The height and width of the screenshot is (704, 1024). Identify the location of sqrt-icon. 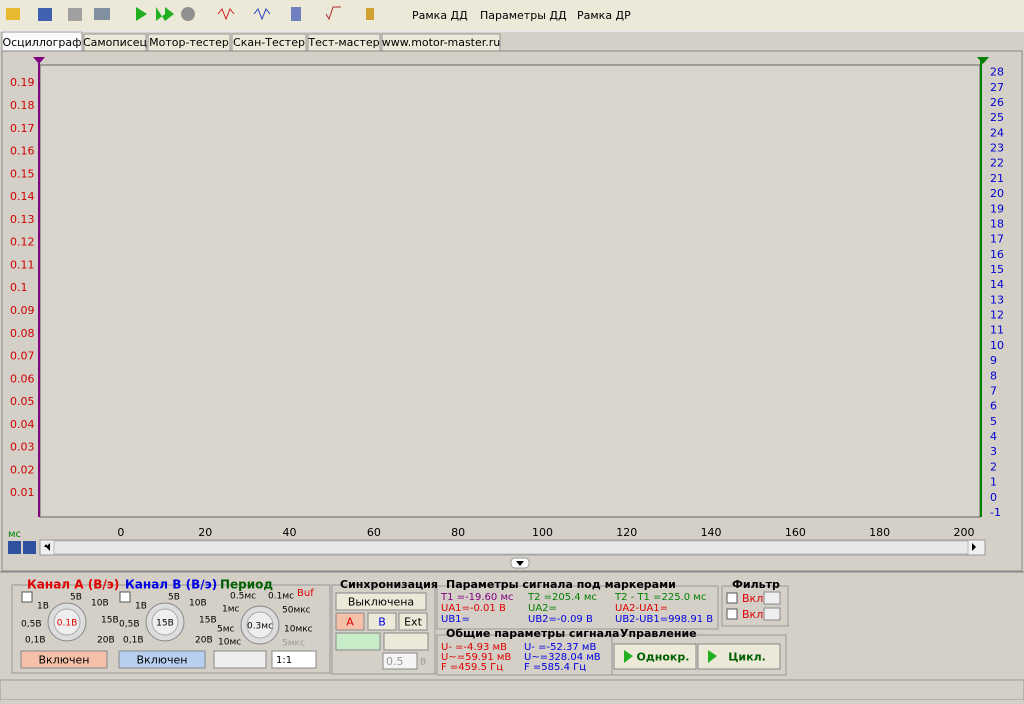
(333, 13).